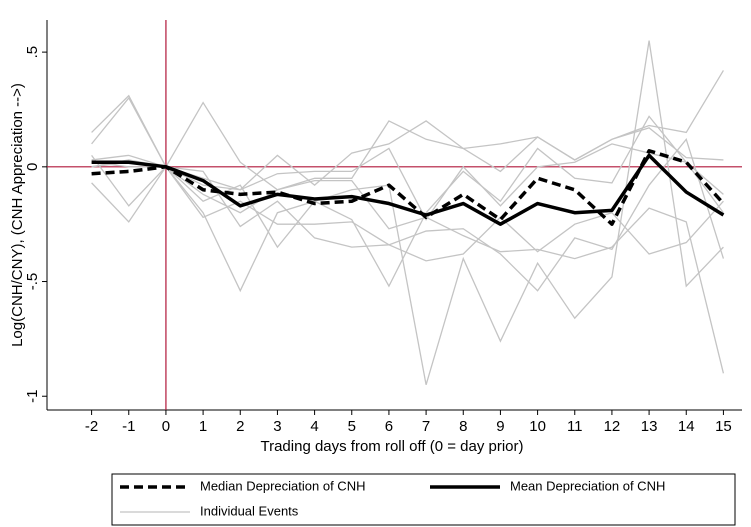  What do you see at coordinates (426, 426) in the screenshot?
I see `x-tick-label: 7` at bounding box center [426, 426].